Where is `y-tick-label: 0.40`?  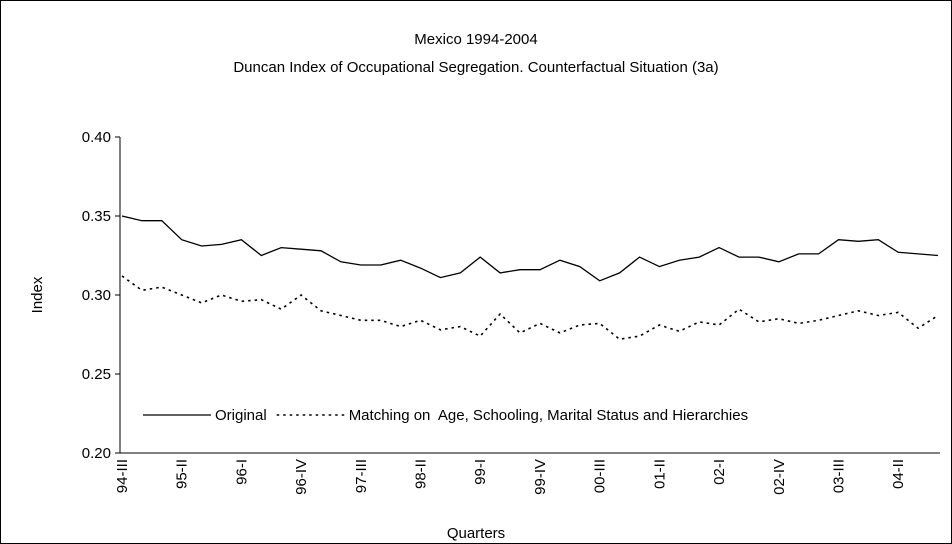 y-tick-label: 0.40 is located at coordinates (96, 137).